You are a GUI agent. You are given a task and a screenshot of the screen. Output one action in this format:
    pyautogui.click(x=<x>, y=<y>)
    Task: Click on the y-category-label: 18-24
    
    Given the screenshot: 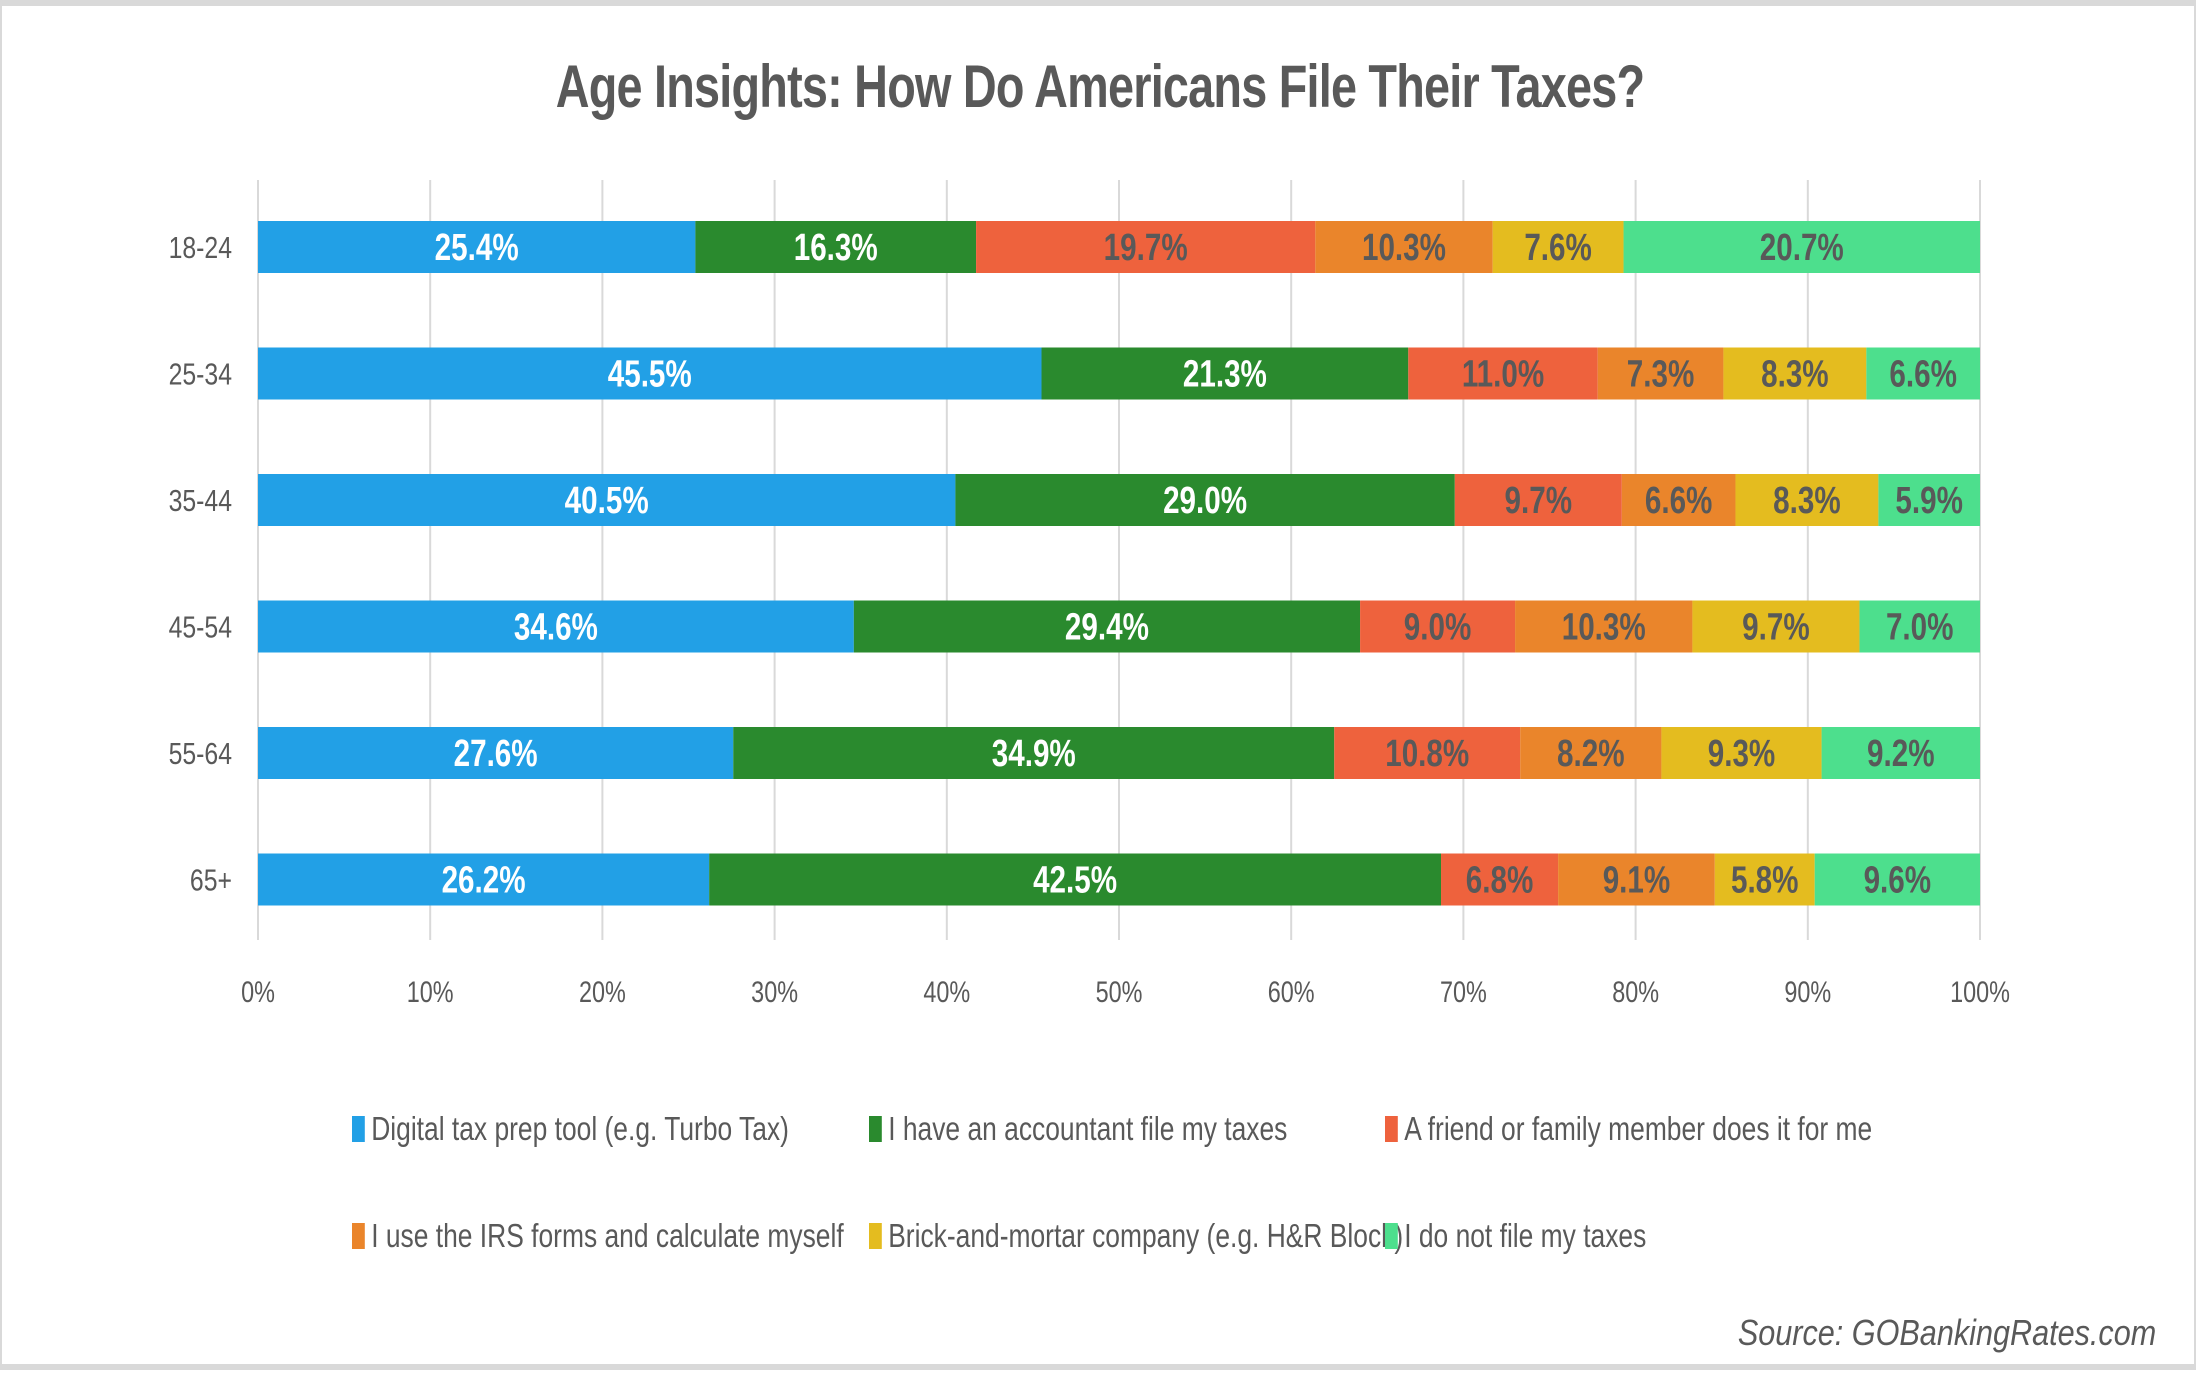 What is the action you would take?
    pyautogui.click(x=200, y=247)
    